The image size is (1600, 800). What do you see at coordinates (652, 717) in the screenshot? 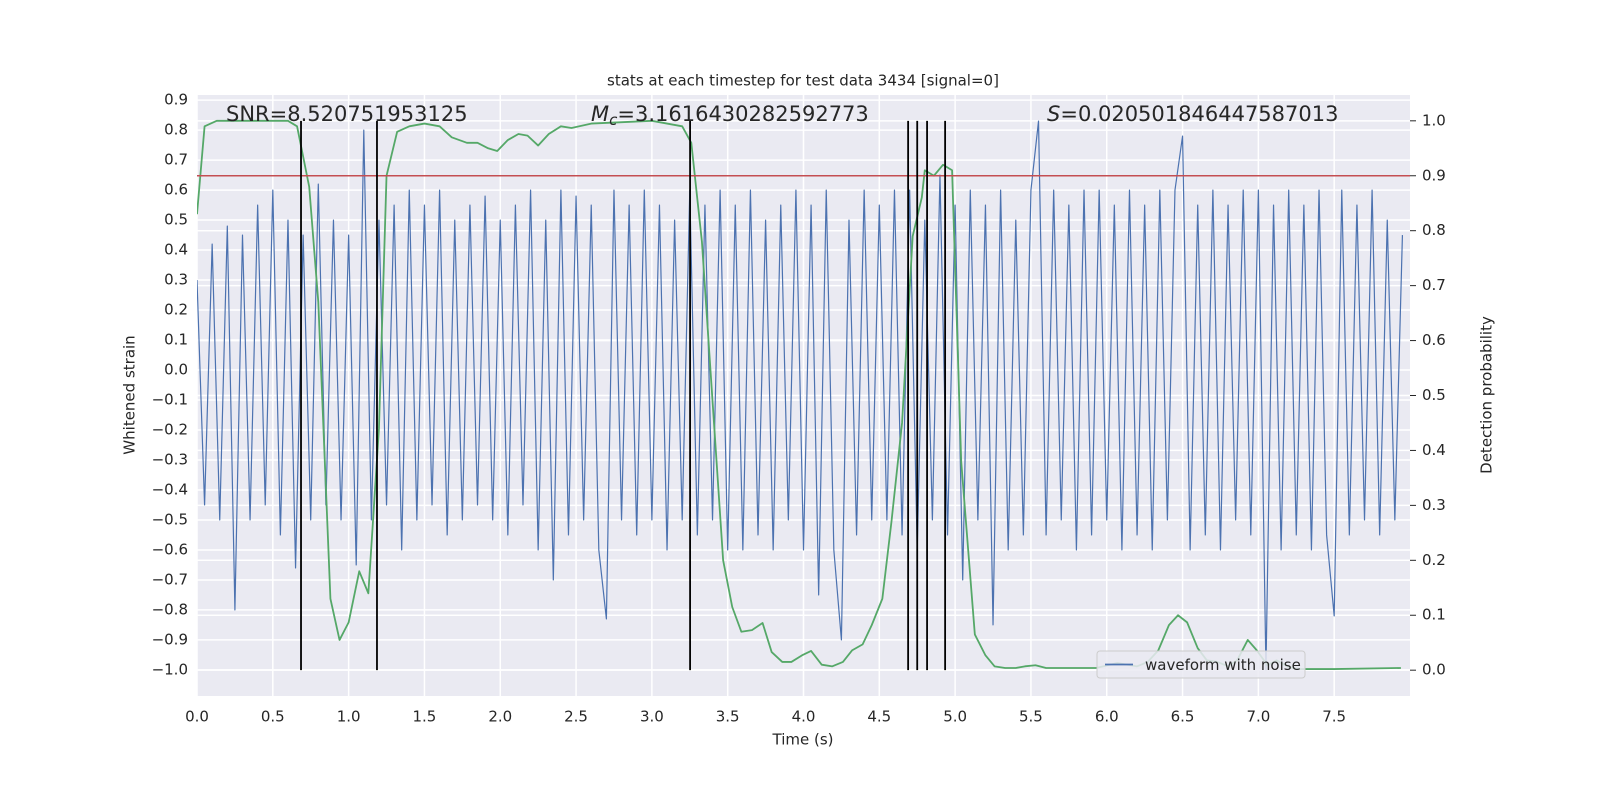
I see `x-tick-label: 3.0` at bounding box center [652, 717].